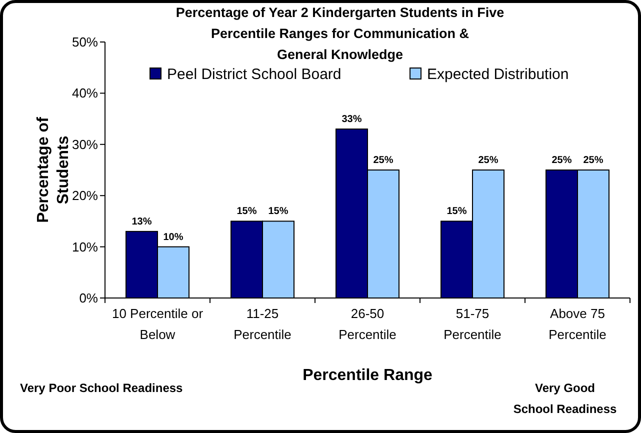 This screenshot has height=433, width=641. What do you see at coordinates (102, 388) in the screenshot?
I see `text: Very Poor School Readiness` at bounding box center [102, 388].